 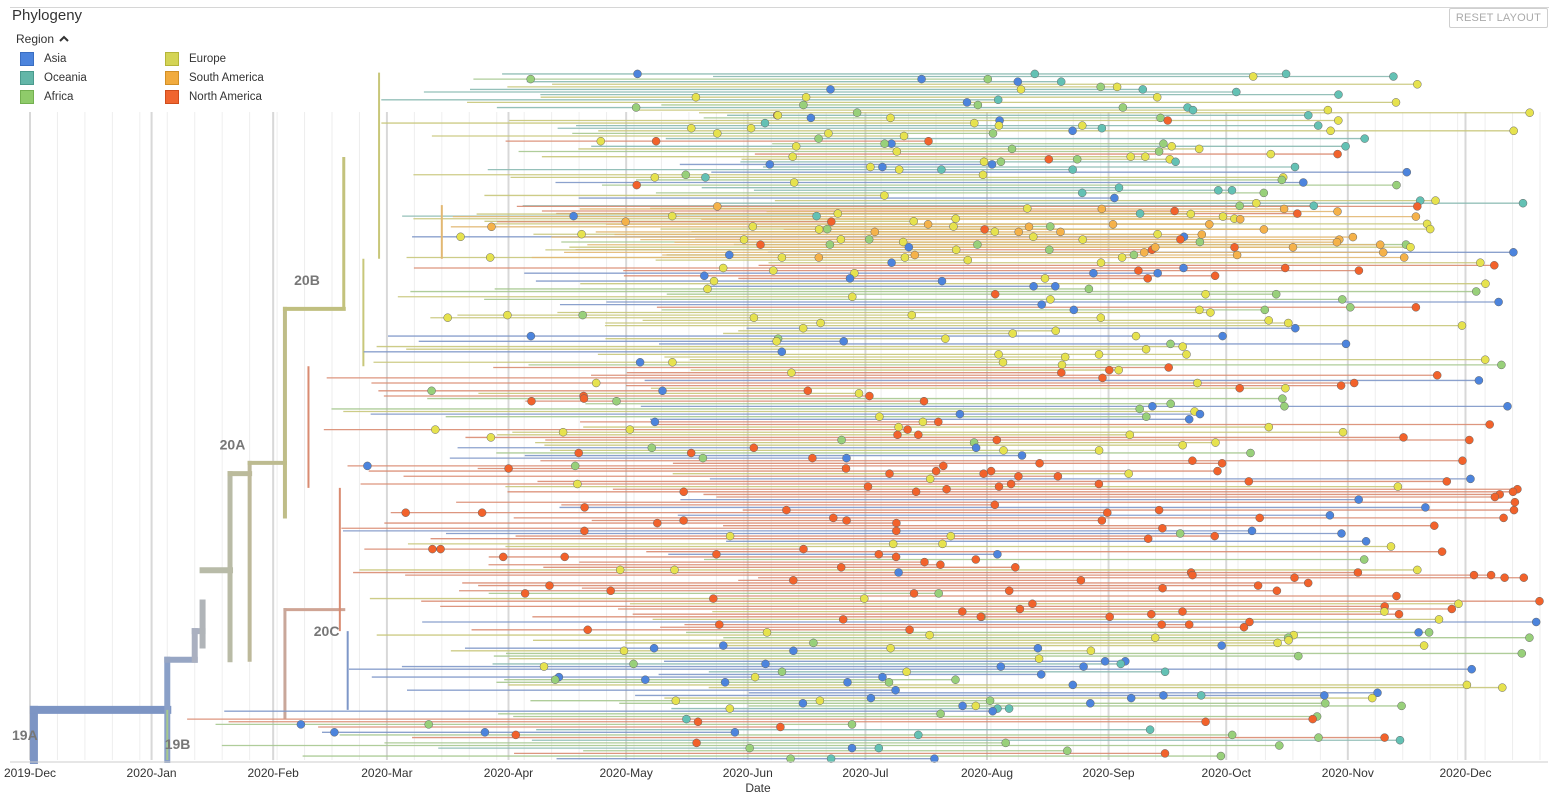 What do you see at coordinates (178, 744) in the screenshot?
I see `clade-label: 19B` at bounding box center [178, 744].